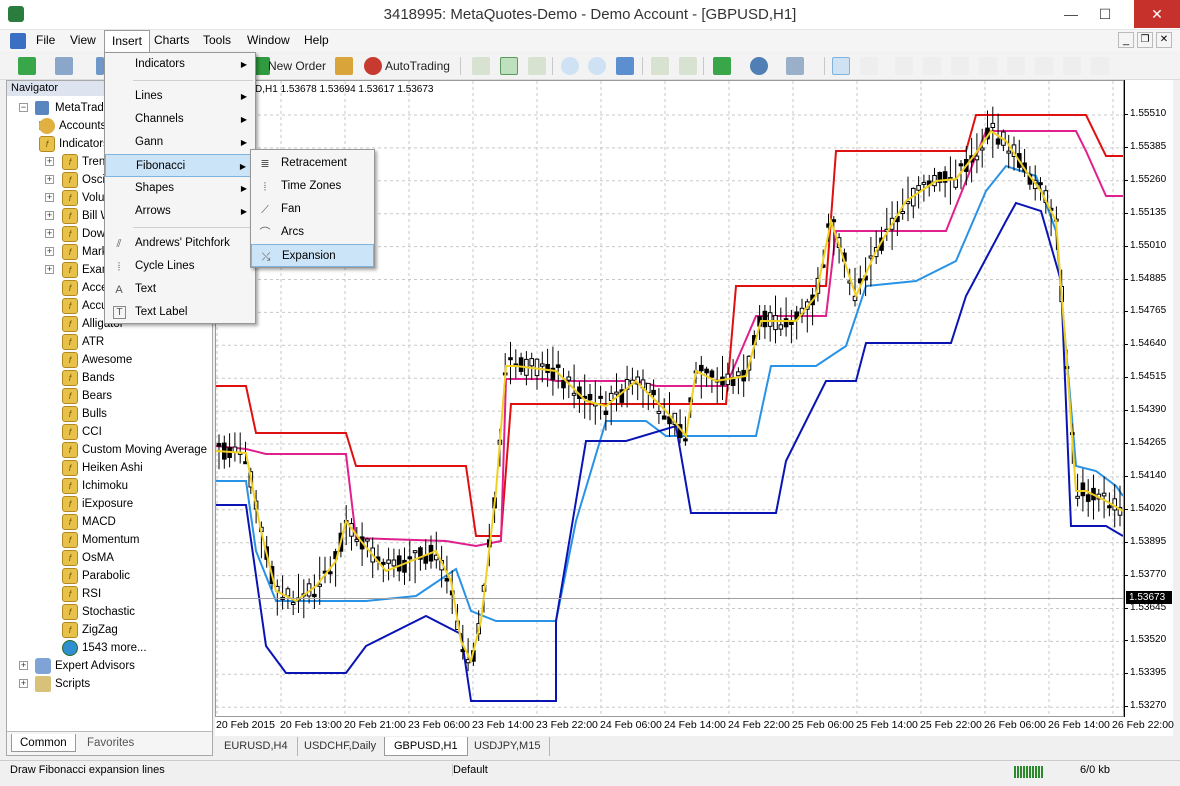 This screenshot has height=786, width=1180. I want to click on text-label-icon, so click(1072, 66).